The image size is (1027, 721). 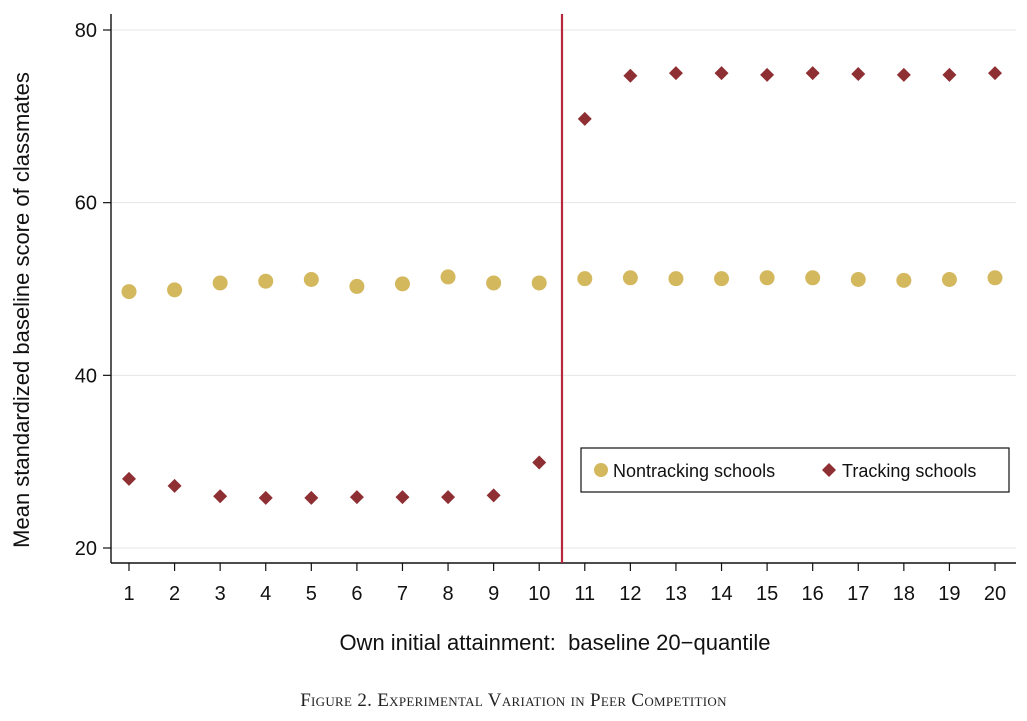 What do you see at coordinates (311, 594) in the screenshot?
I see `x-tick-label: 5` at bounding box center [311, 594].